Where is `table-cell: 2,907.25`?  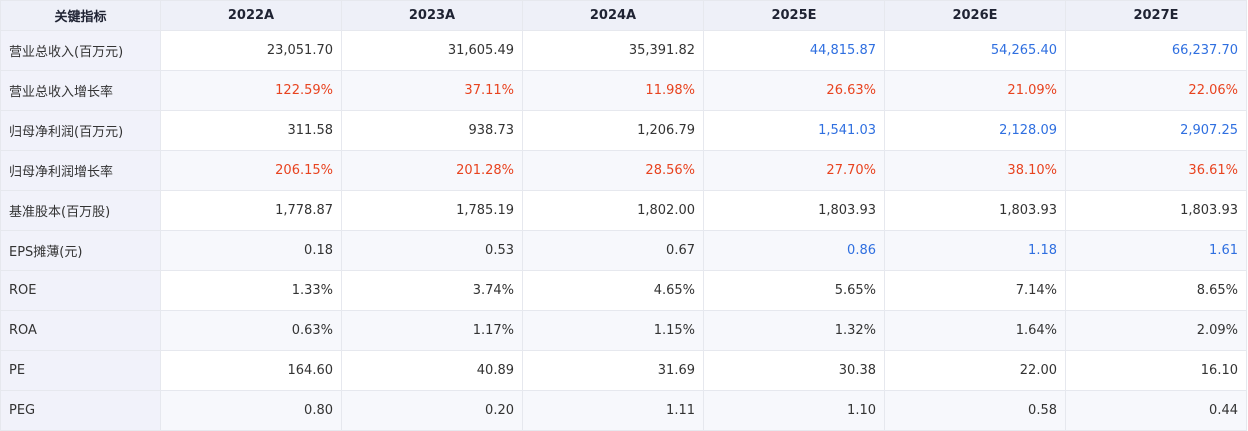 table-cell: 2,907.25 is located at coordinates (1156, 130).